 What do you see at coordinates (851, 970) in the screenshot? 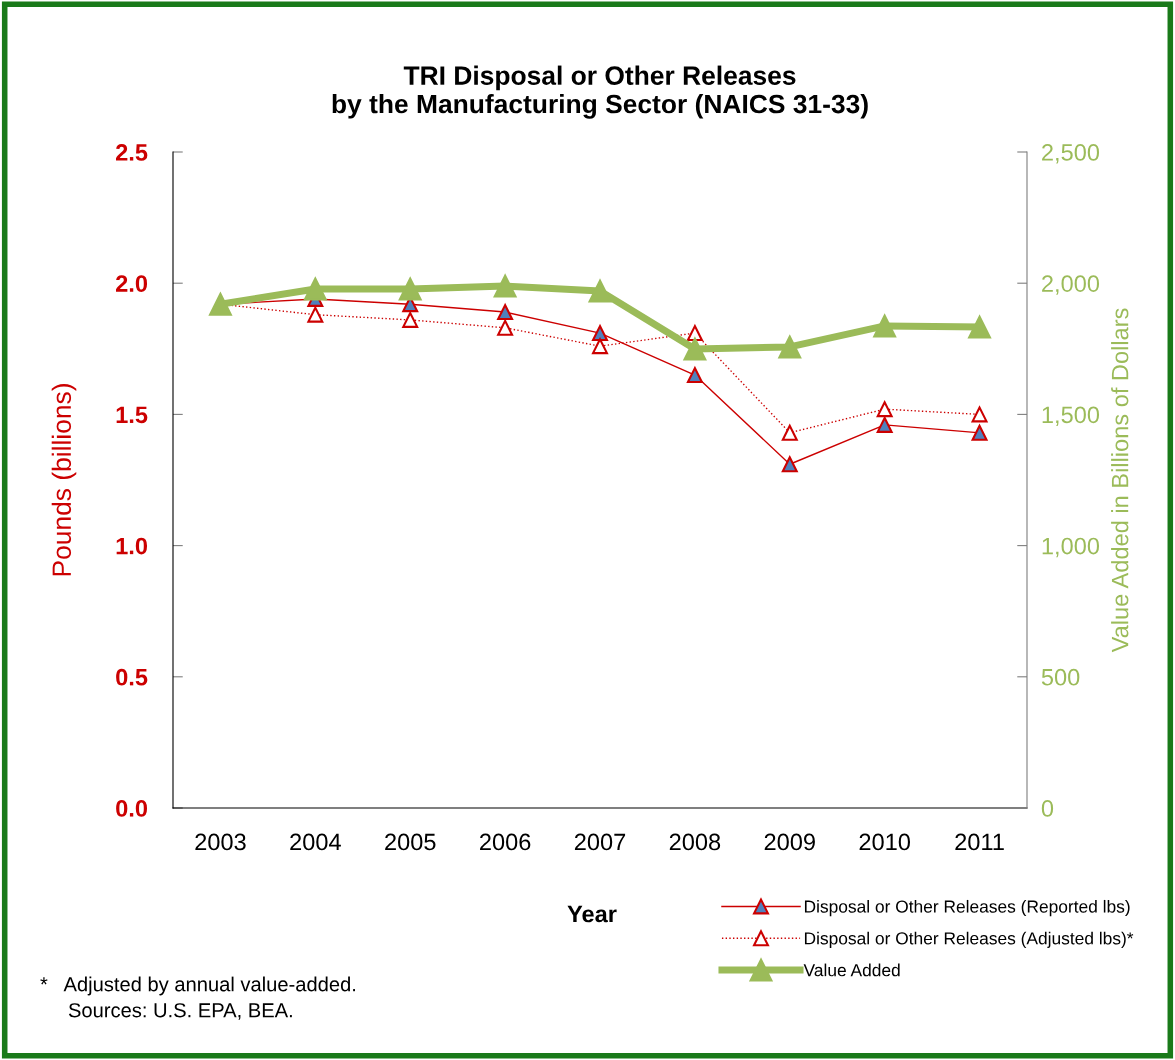
I see `legend-label: Value Added` at bounding box center [851, 970].